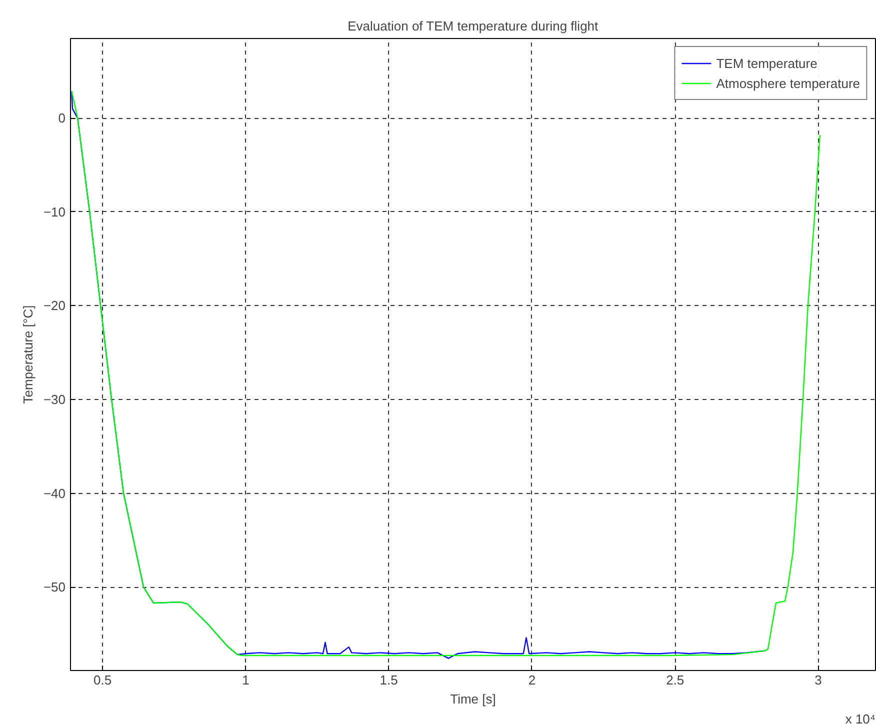 The height and width of the screenshot is (726, 876). What do you see at coordinates (473, 26) in the screenshot?
I see `chart-title: Evaluation of TEM temperature during flight` at bounding box center [473, 26].